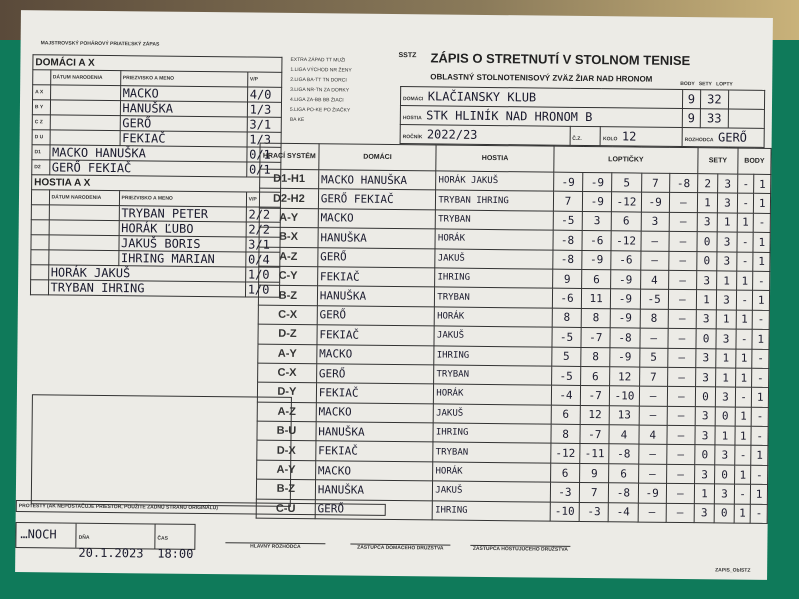  Describe the element at coordinates (377, 157) in the screenshot. I see `col-home: DOMÁCI` at that location.